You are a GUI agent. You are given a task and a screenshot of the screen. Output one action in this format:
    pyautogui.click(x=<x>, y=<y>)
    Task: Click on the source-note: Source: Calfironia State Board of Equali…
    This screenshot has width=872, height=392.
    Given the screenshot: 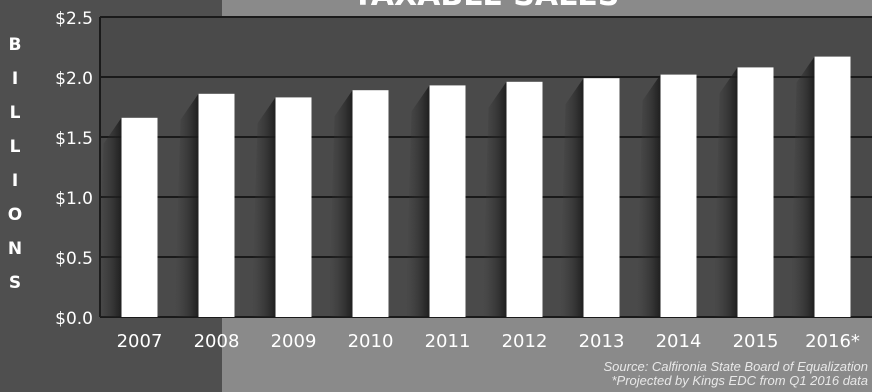 What is the action you would take?
    pyautogui.click(x=736, y=374)
    